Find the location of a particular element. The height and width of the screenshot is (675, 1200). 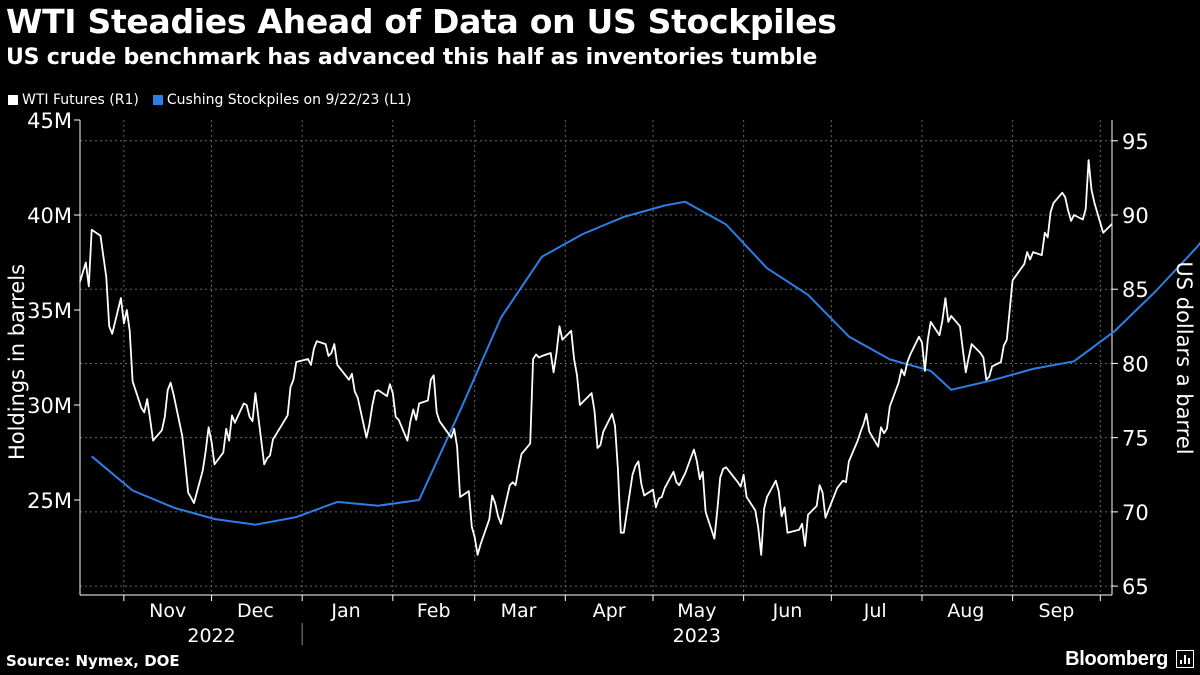

y-axis-label-left: Holdings in barrels is located at coordinates (17, 362).